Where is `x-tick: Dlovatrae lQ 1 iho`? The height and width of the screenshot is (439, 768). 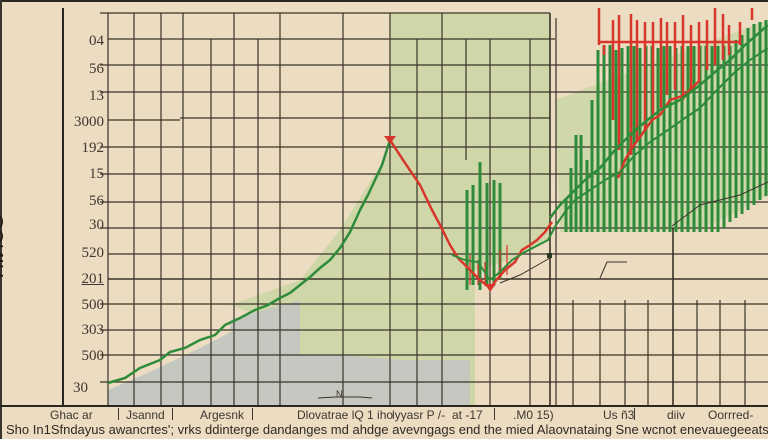 x-tick: Dlovatrae lQ 1 iho is located at coordinates (345, 415).